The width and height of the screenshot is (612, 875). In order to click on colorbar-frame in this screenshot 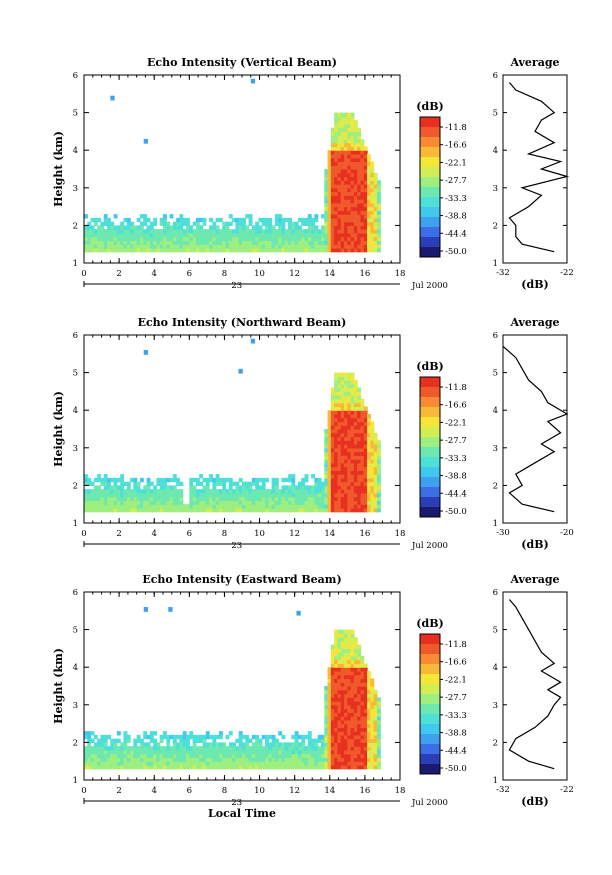, I will do `click(430, 704)`.